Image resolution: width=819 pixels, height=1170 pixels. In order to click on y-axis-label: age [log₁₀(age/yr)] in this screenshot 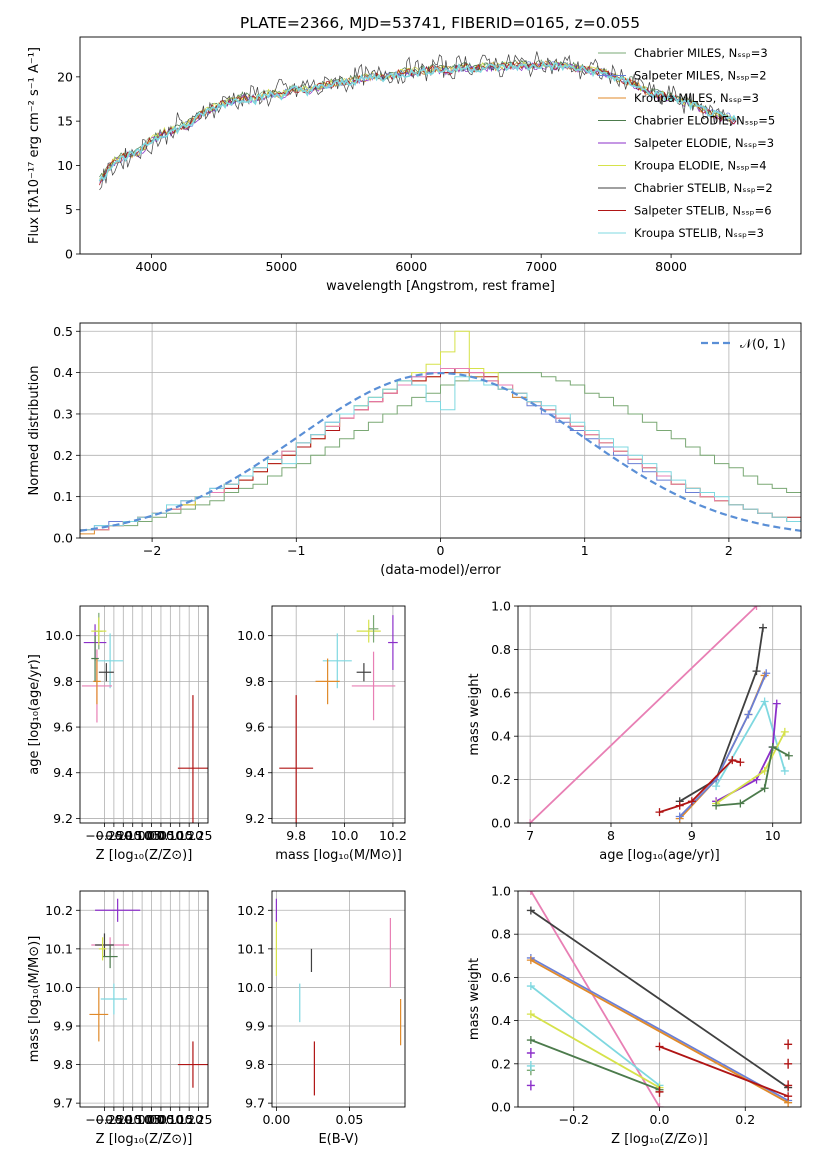, I will do `click(34, 714)`.